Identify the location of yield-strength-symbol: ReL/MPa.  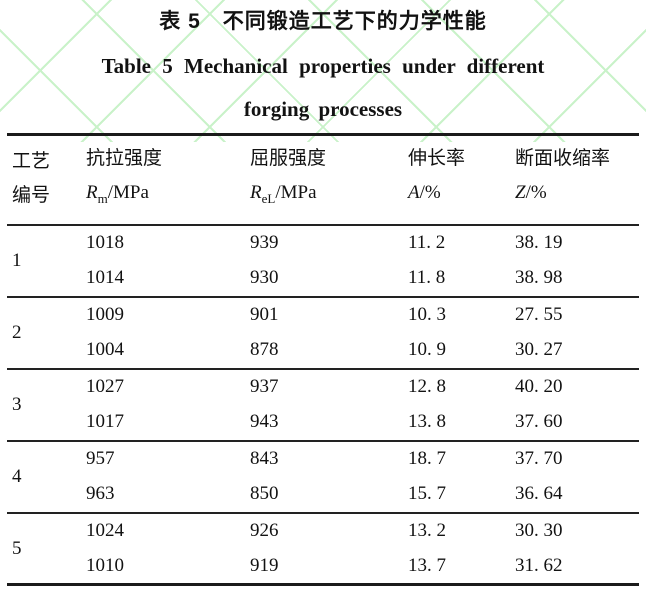
(283, 194).